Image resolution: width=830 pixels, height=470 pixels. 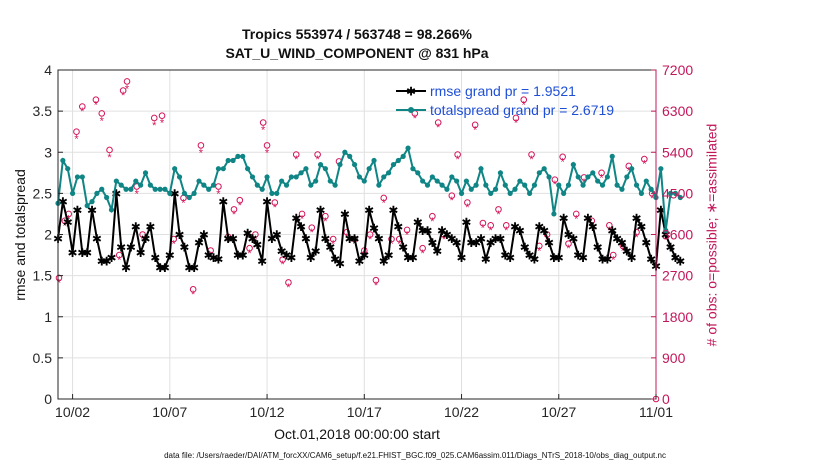 What do you see at coordinates (169, 412) in the screenshot?
I see `x-tick-label: 10/07` at bounding box center [169, 412].